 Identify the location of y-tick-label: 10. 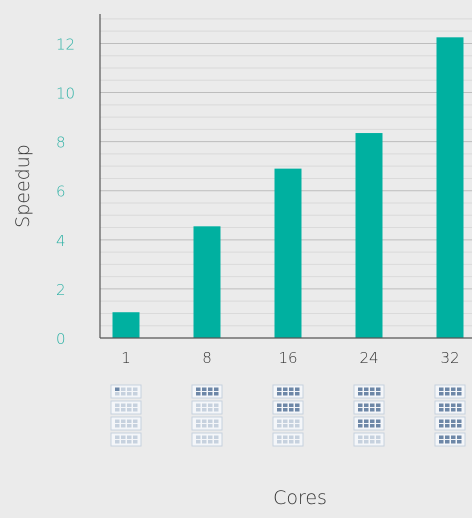
(65, 94).